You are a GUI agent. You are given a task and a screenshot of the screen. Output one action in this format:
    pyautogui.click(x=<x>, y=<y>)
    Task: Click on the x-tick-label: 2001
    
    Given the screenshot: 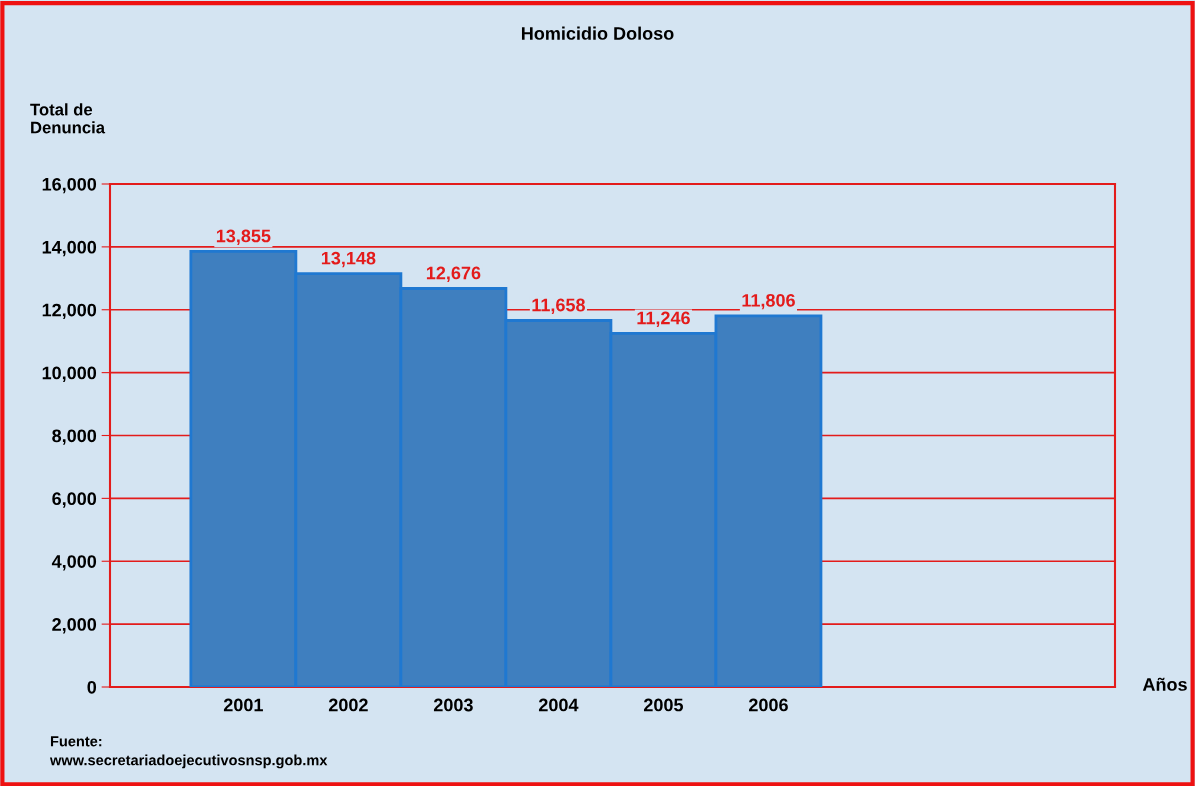 What is the action you would take?
    pyautogui.click(x=243, y=705)
    